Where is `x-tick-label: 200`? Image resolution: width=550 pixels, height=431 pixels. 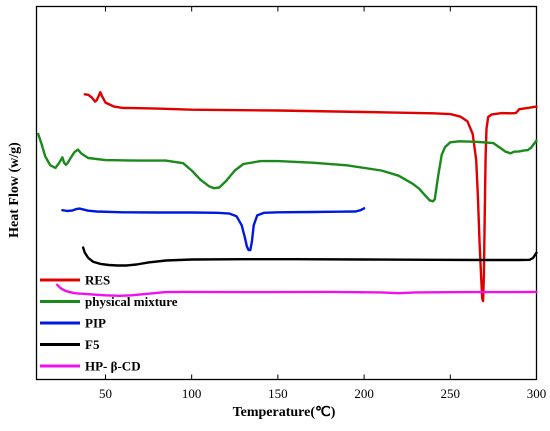 x-tick-label: 200 is located at coordinates (364, 393).